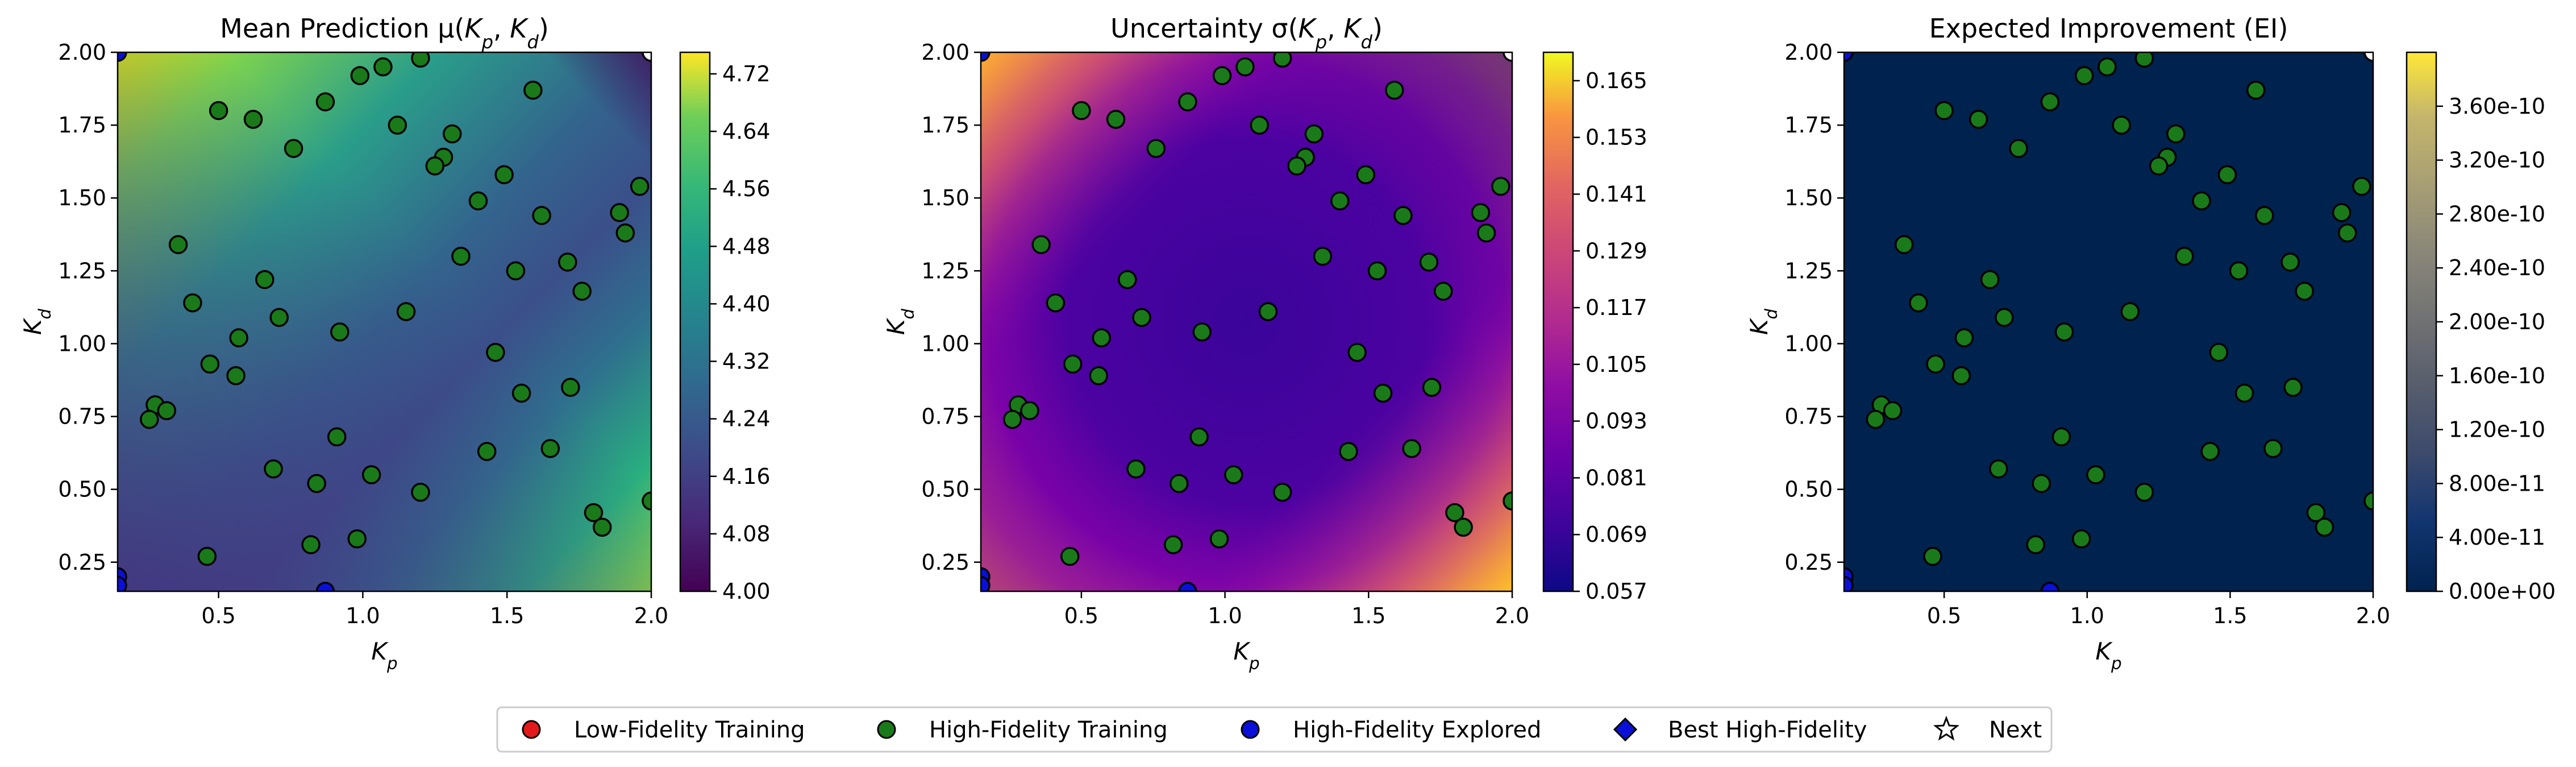 This screenshot has height=767, width=2576. I want to click on colorbar-tick-label: 4.48, so click(746, 246).